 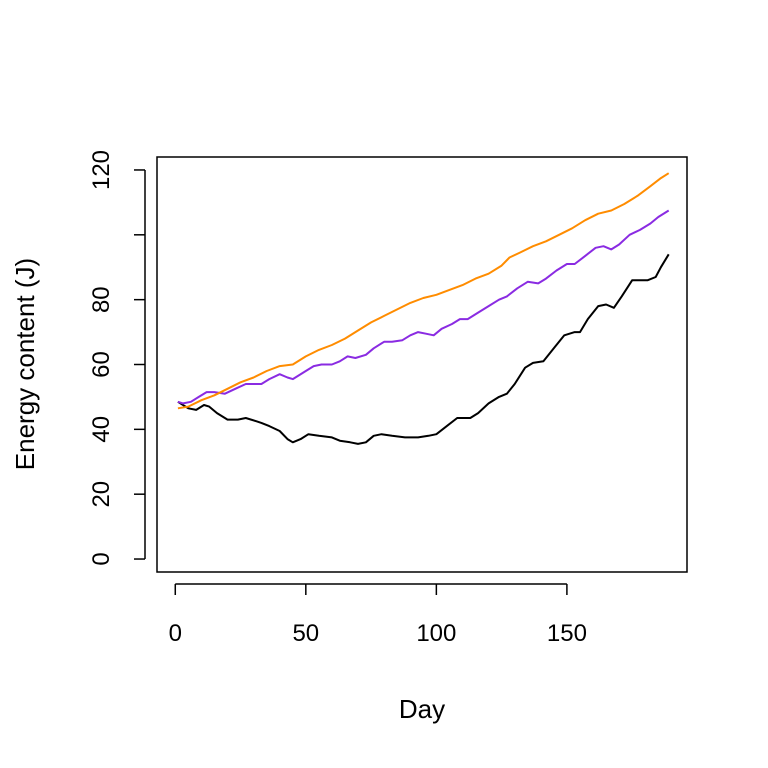 I want to click on y-tick-label: 40, so click(x=101, y=429).